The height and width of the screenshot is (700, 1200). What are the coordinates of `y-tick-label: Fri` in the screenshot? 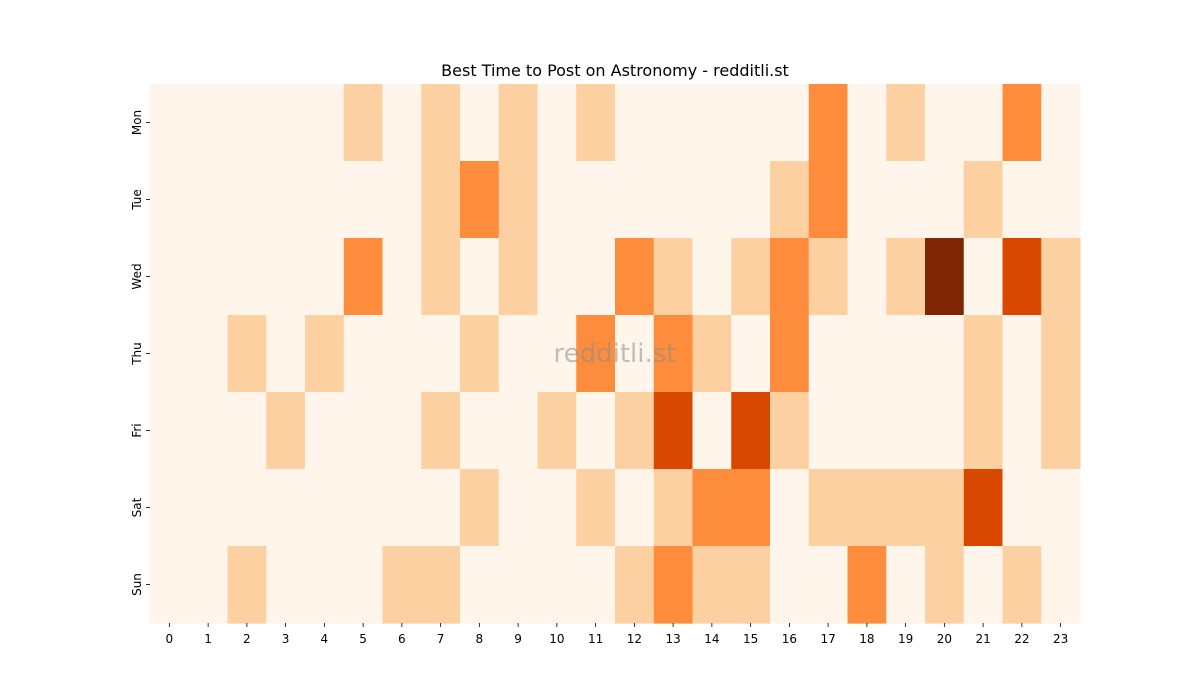 It's located at (137, 430).